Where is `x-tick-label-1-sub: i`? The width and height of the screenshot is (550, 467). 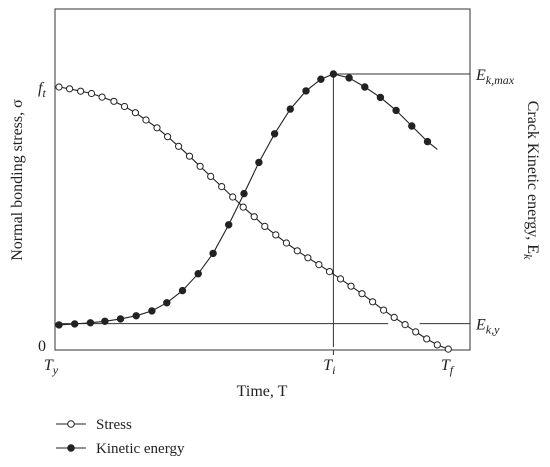
x-tick-label-1-sub: i is located at coordinates (333, 370).